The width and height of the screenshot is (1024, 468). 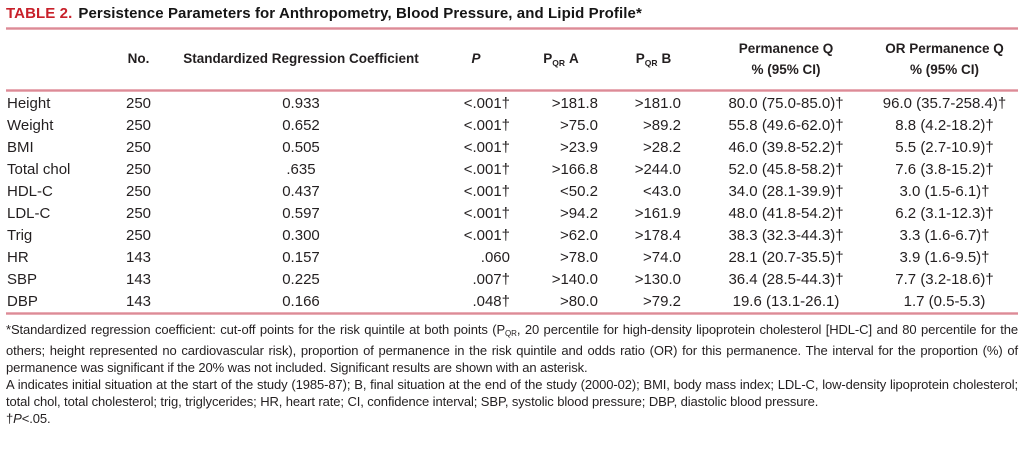 I want to click on cell-p-value: .007†, so click(x=491, y=279).